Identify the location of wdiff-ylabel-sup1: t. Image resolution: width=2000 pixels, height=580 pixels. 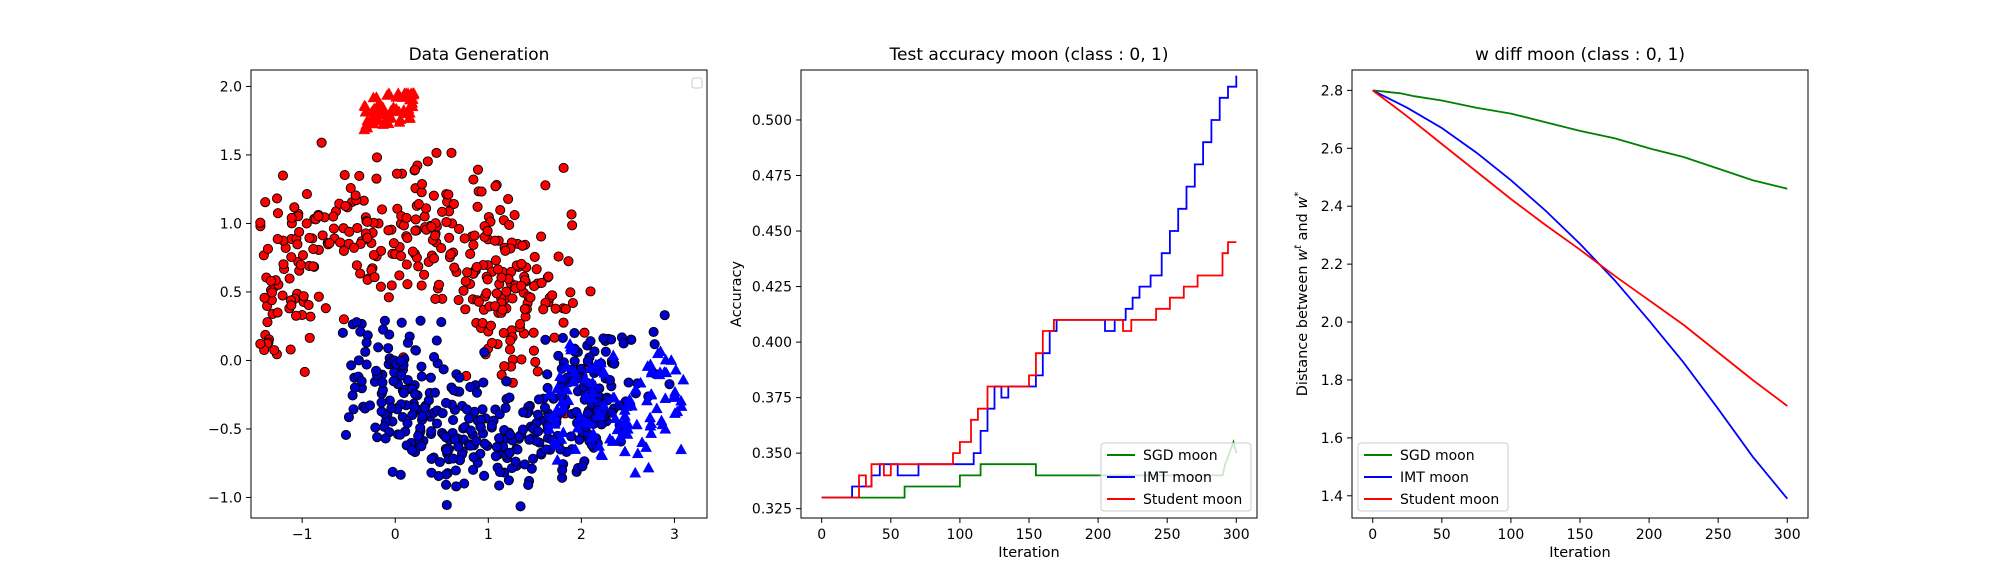
(1298, 246).